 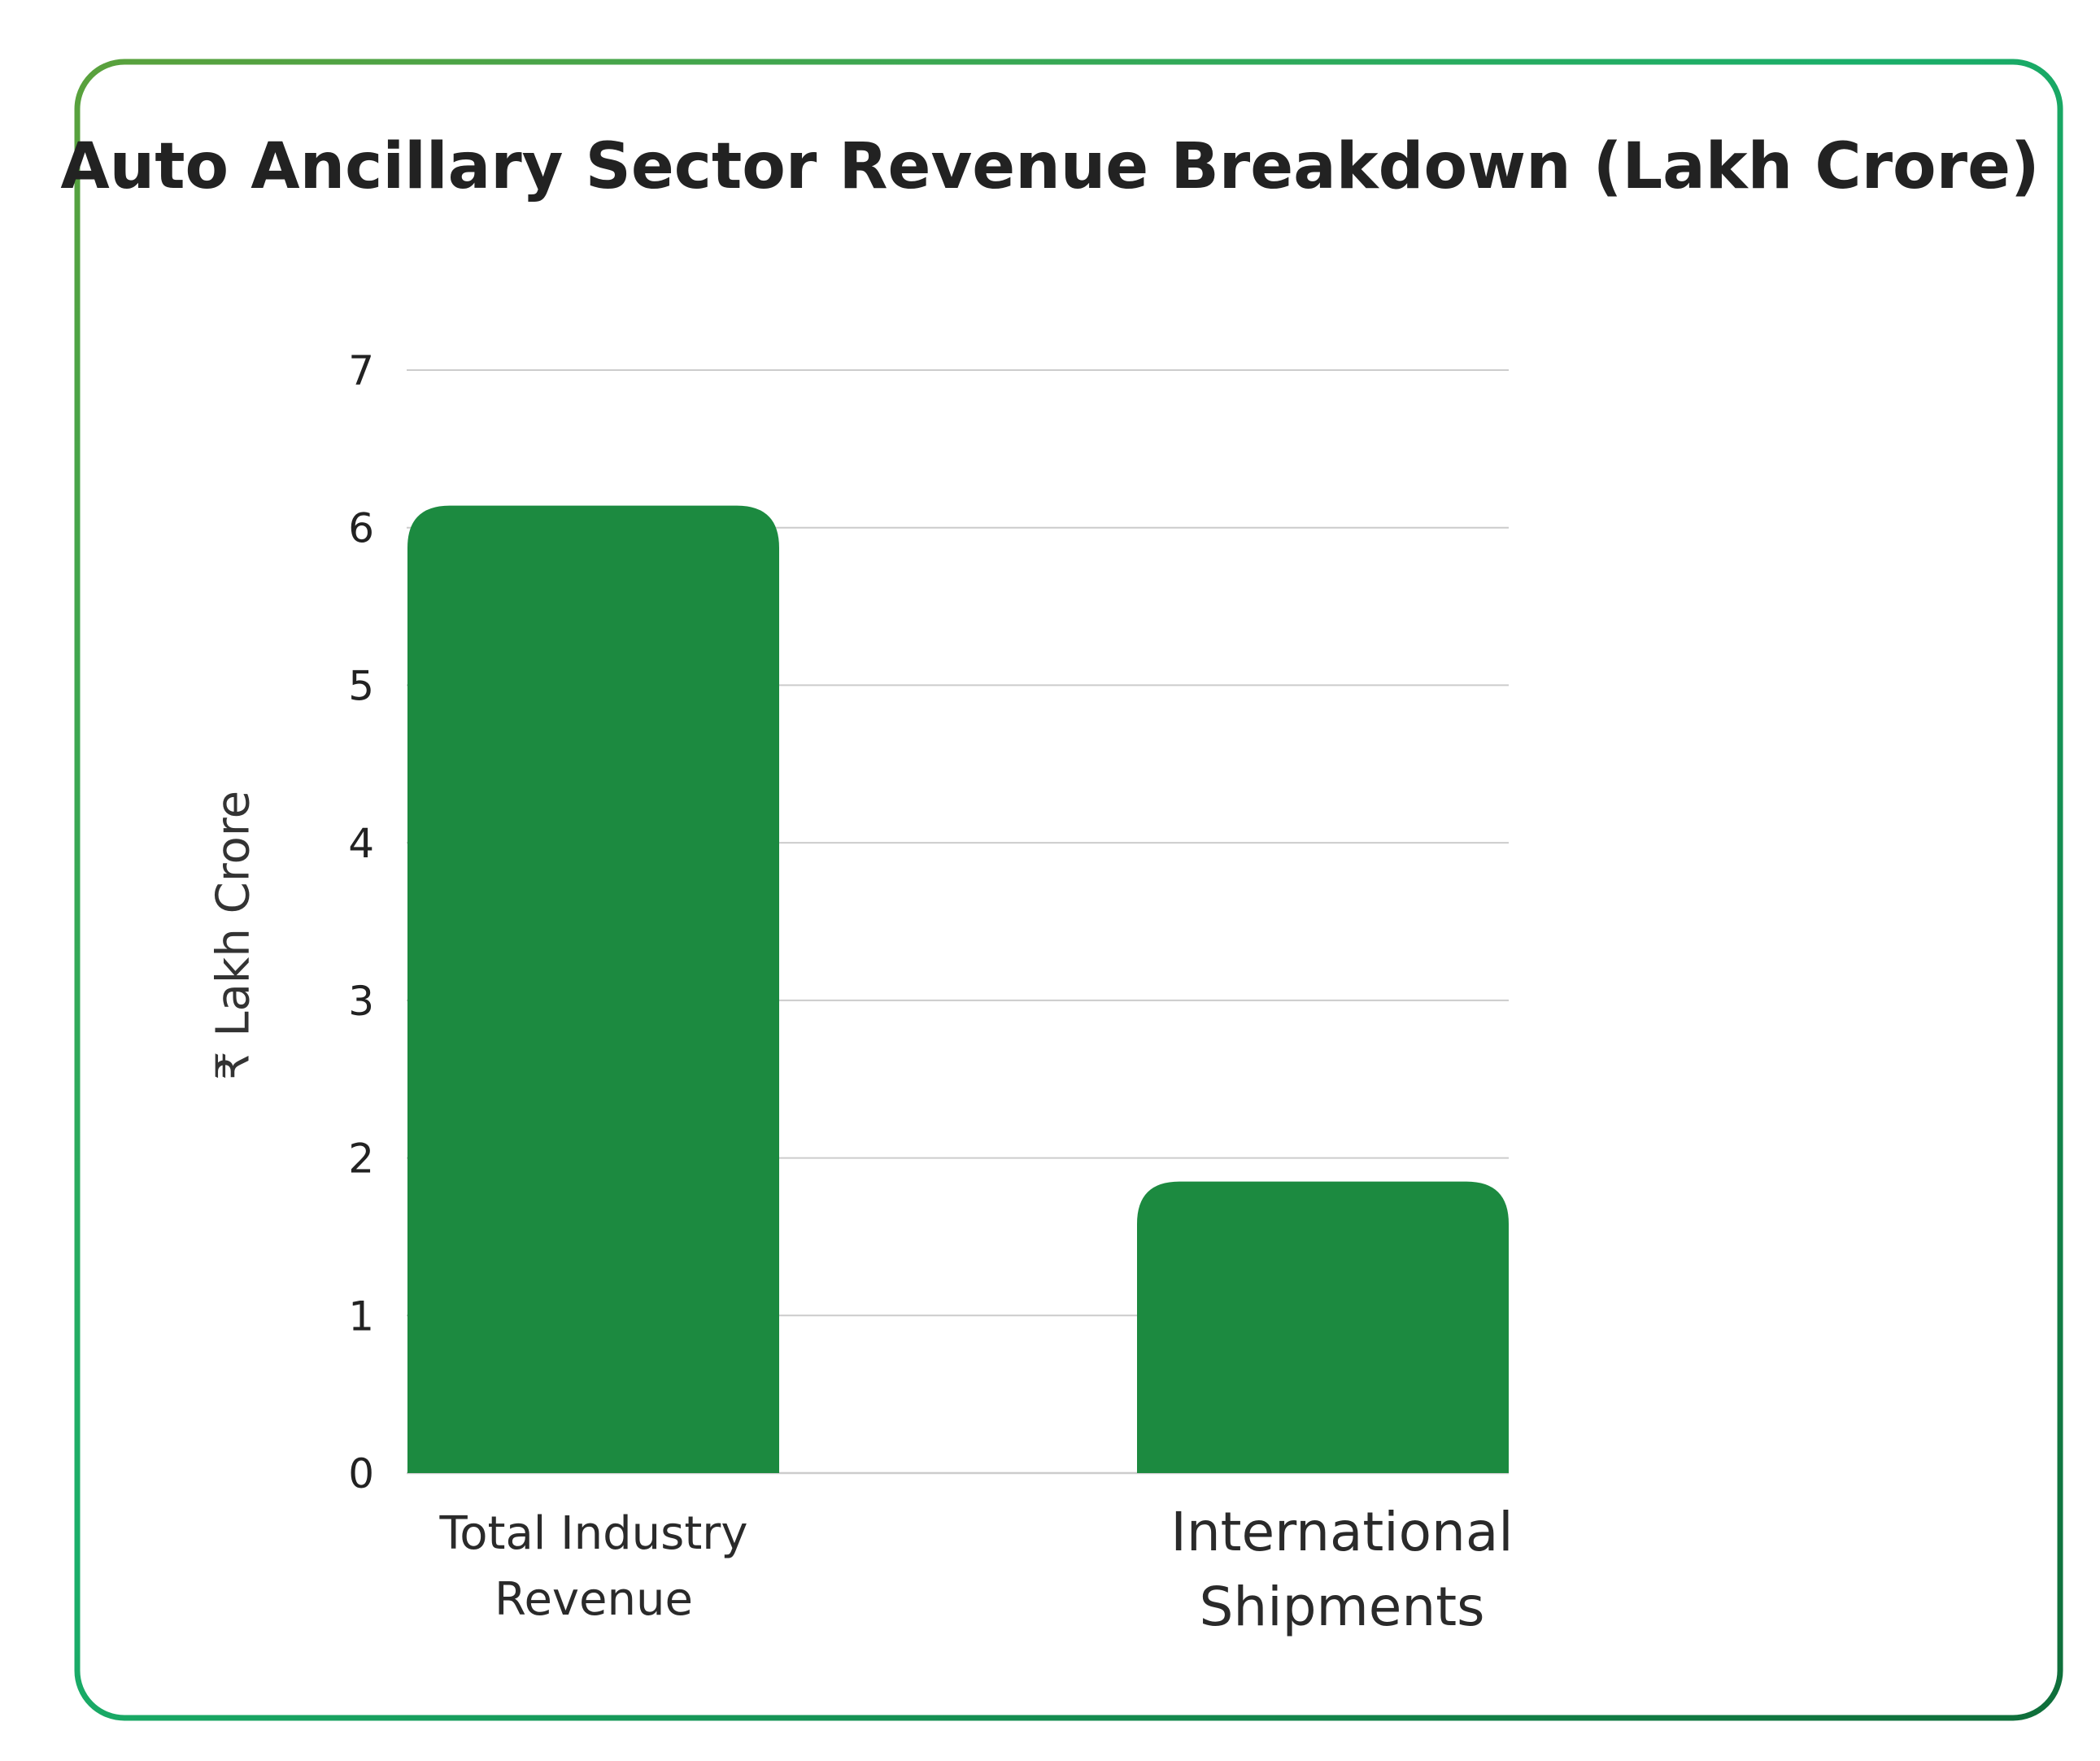 I want to click on y-axis-ticks: 0 1 2 3 4 5 6 7, so click(x=361, y=922).